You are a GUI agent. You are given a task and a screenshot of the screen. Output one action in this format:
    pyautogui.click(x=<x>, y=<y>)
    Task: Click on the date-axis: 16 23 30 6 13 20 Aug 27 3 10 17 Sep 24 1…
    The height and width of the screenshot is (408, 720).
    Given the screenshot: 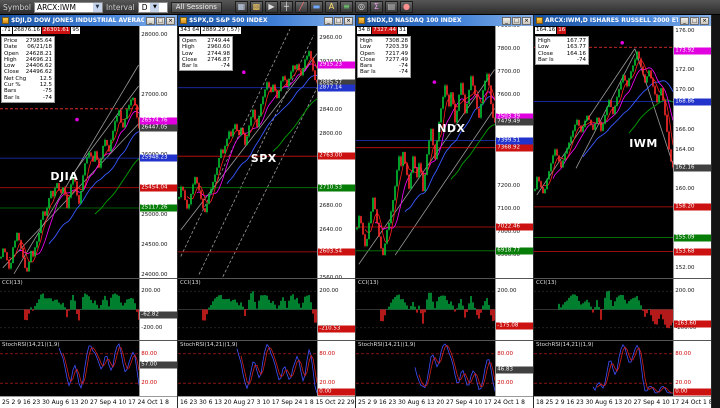 What is the action you would take?
    pyautogui.click(x=266, y=402)
    